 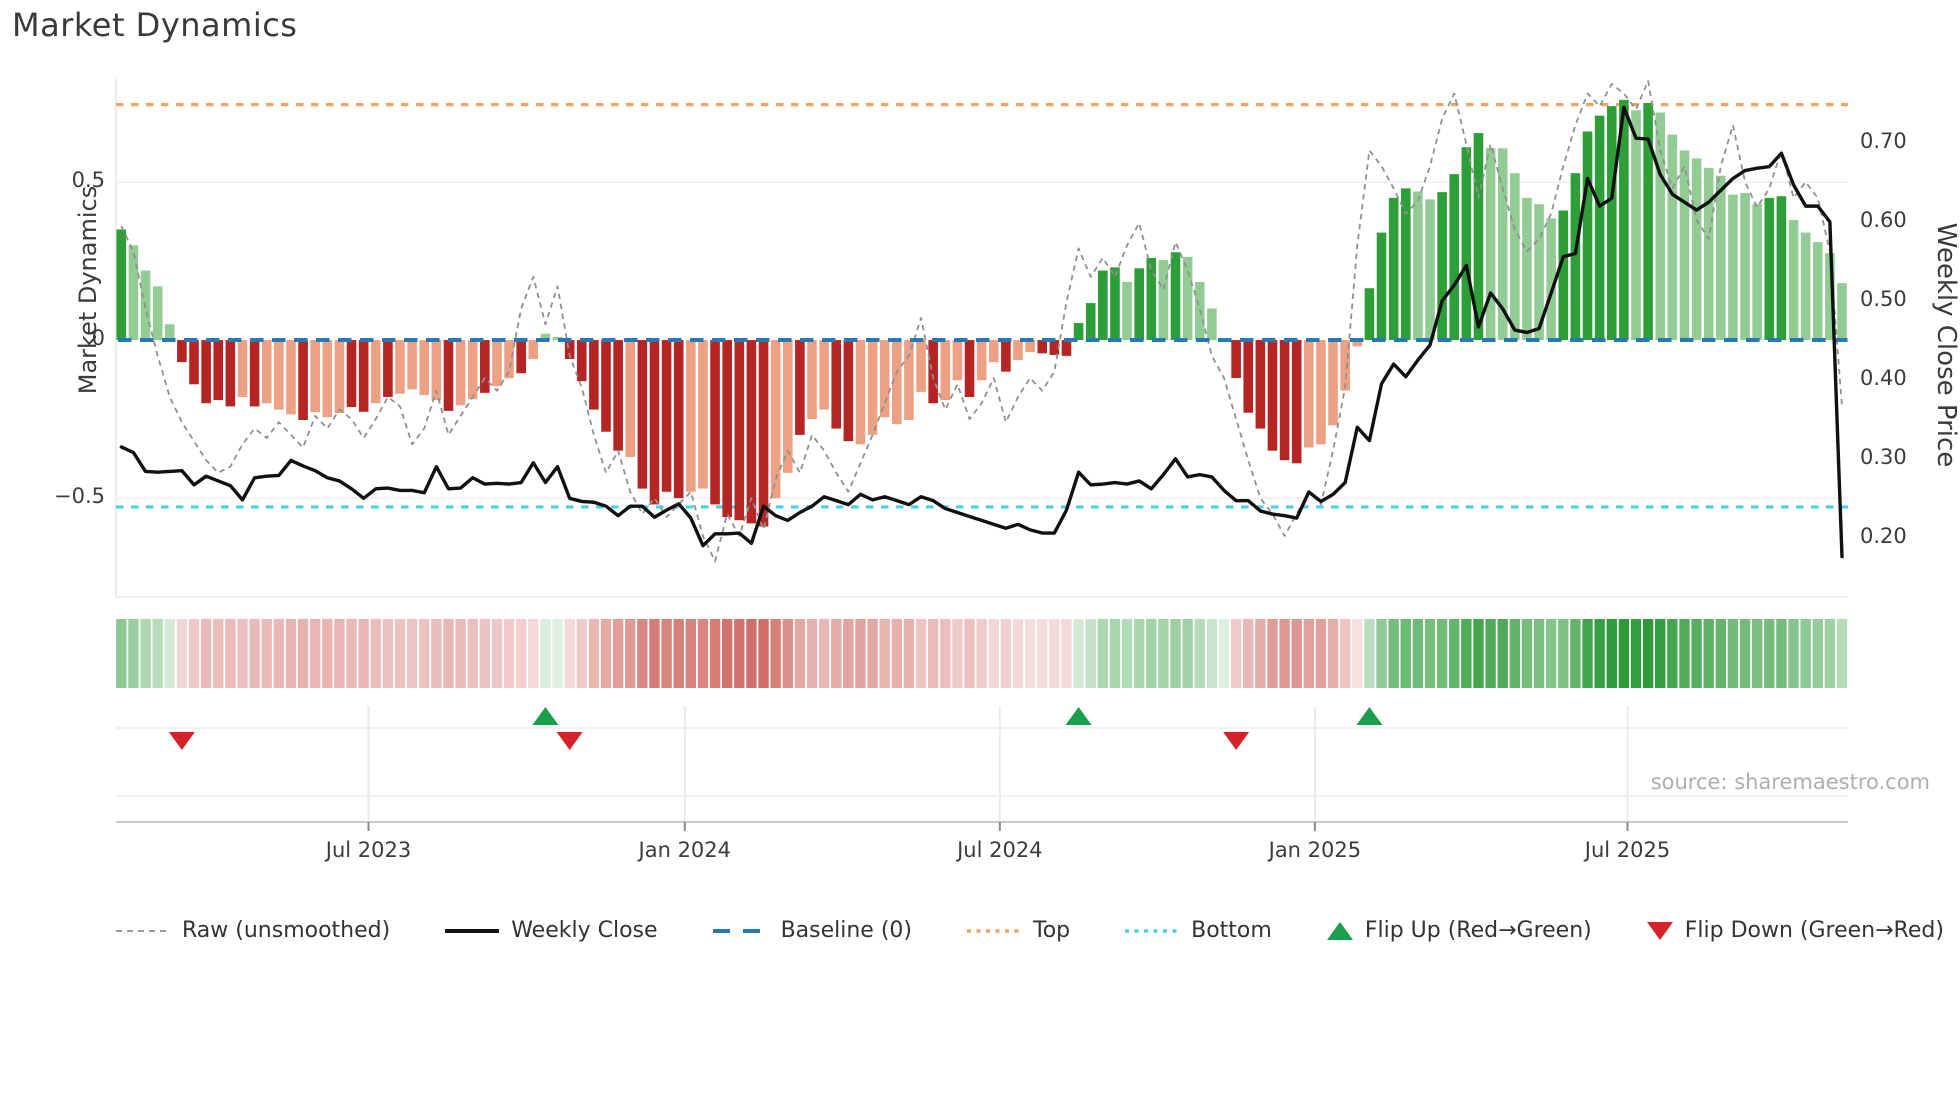 I want to click on dashed-gray-line-icon, so click(x=143, y=930).